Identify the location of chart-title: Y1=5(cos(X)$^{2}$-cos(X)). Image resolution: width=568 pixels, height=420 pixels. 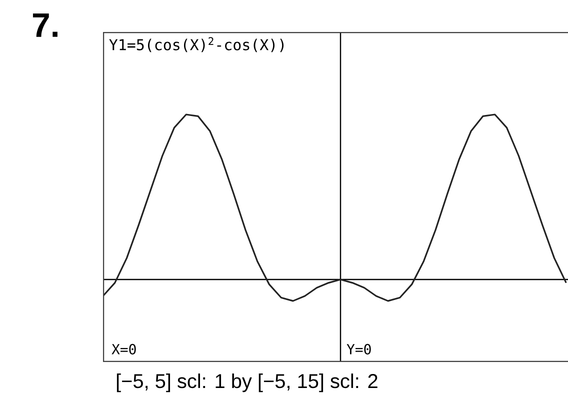
(196, 44).